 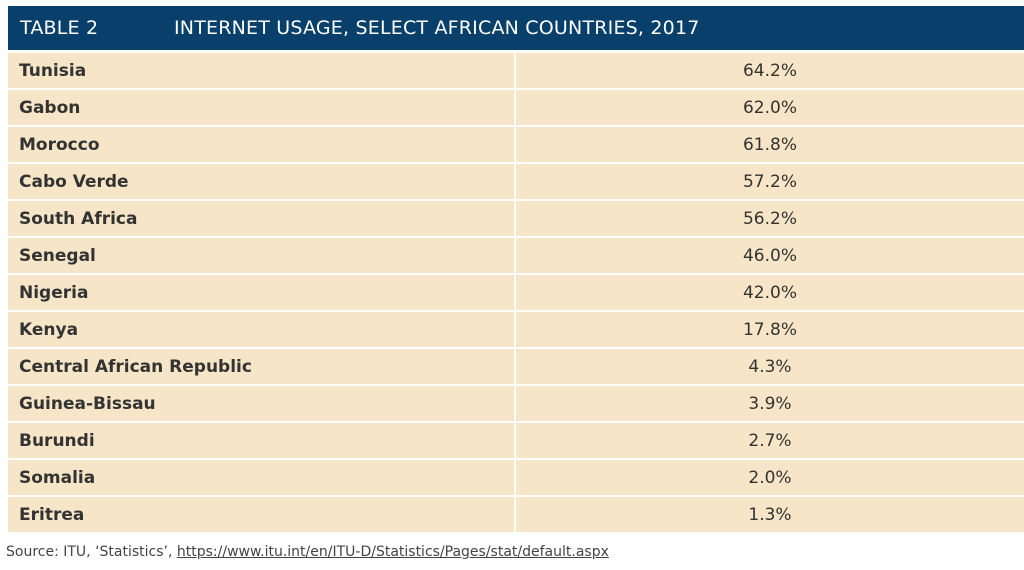 I want to click on country-cell: Gabon, so click(x=261, y=107).